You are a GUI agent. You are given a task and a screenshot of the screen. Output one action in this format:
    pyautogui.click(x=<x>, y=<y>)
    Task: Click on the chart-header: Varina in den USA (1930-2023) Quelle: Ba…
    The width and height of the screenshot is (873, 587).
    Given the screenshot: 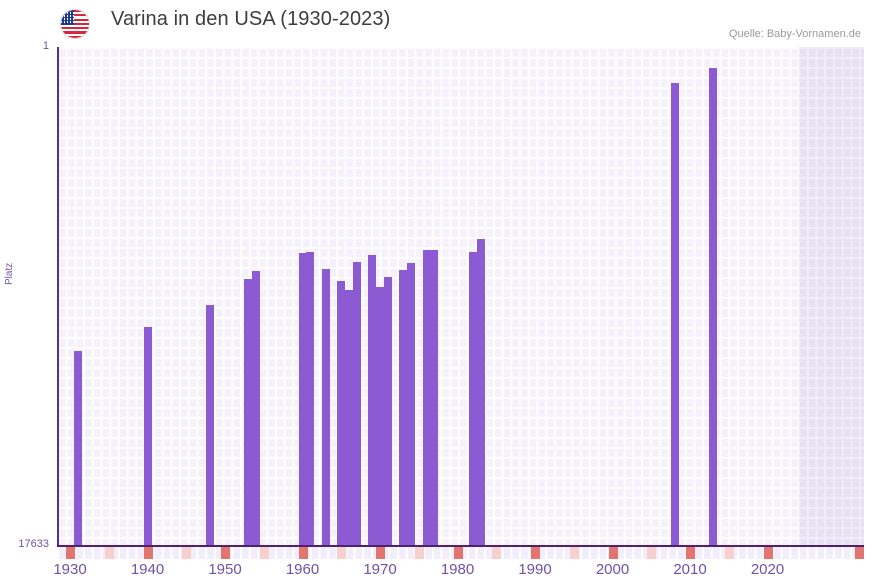 What is the action you would take?
    pyautogui.click(x=436, y=22)
    